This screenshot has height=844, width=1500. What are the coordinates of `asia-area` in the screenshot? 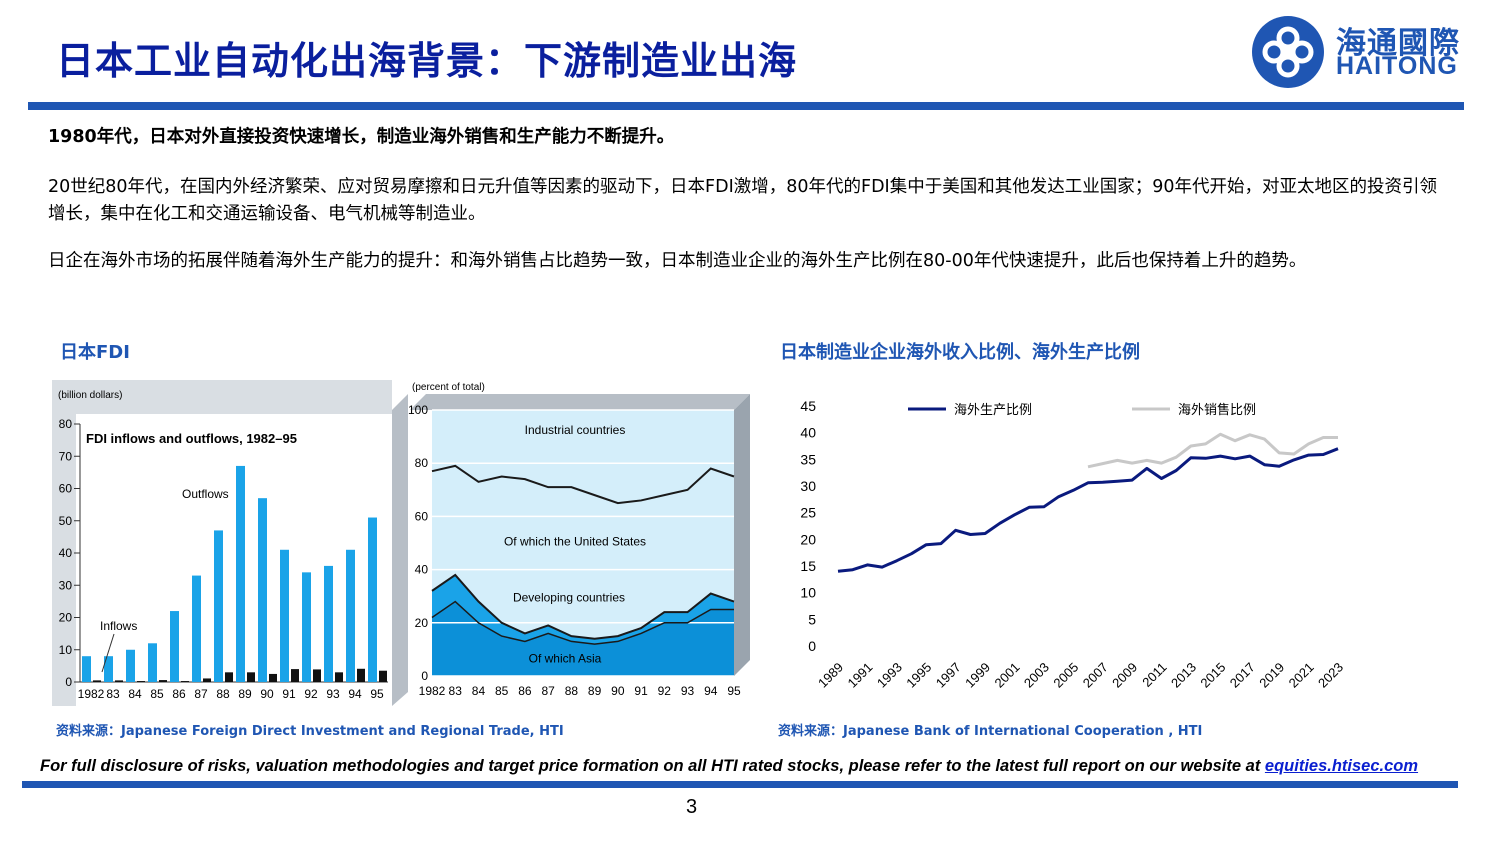 It's located at (583, 638).